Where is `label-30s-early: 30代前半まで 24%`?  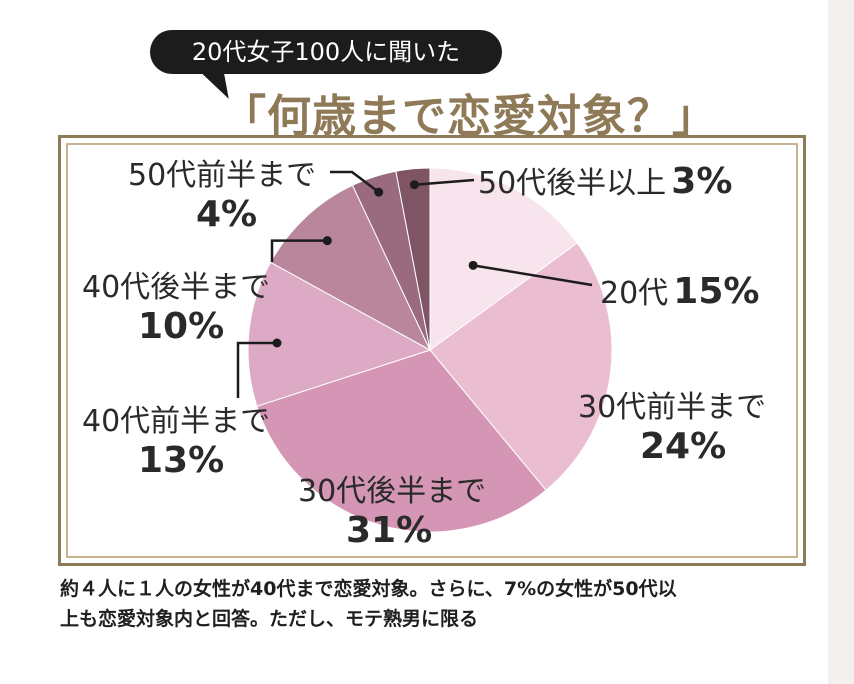 label-30s-early: 30代前半まで 24% is located at coordinates (672, 424).